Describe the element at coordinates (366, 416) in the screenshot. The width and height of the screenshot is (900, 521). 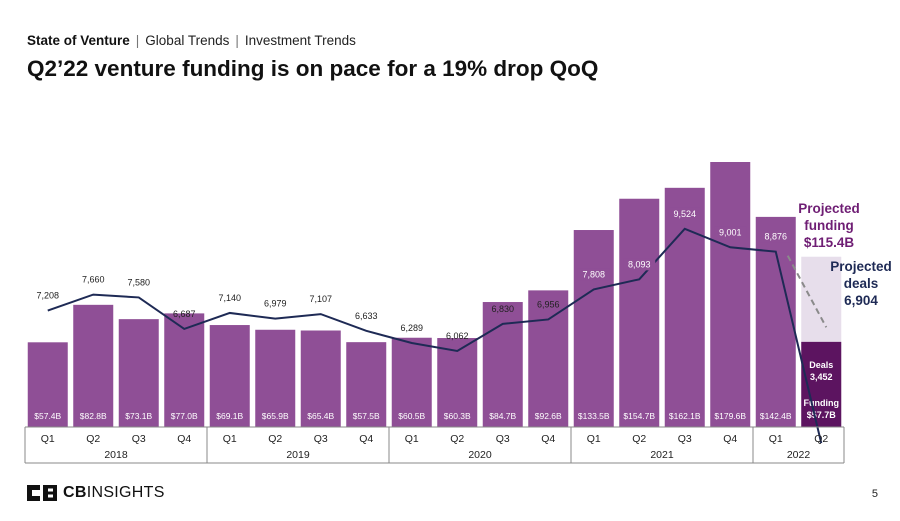
I see `funding-label: $57.5B` at that location.